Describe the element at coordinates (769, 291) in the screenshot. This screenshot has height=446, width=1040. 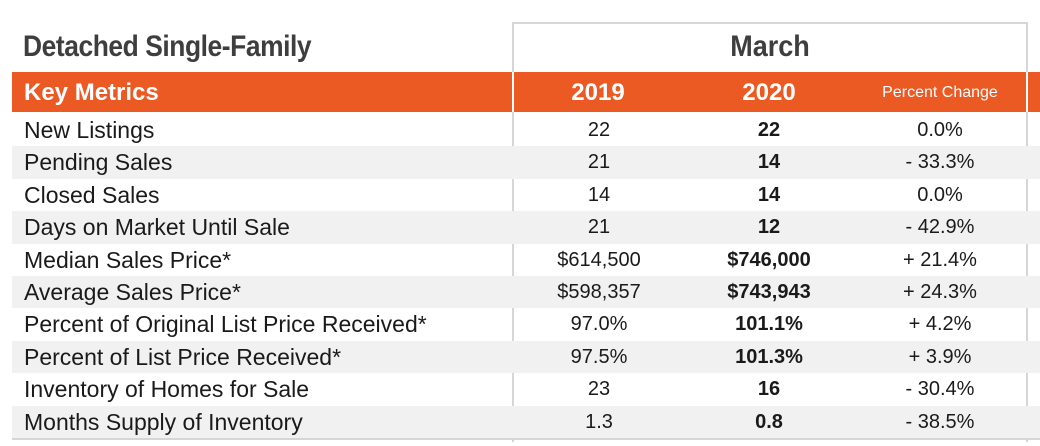
I see `value-2020: $743,943` at that location.